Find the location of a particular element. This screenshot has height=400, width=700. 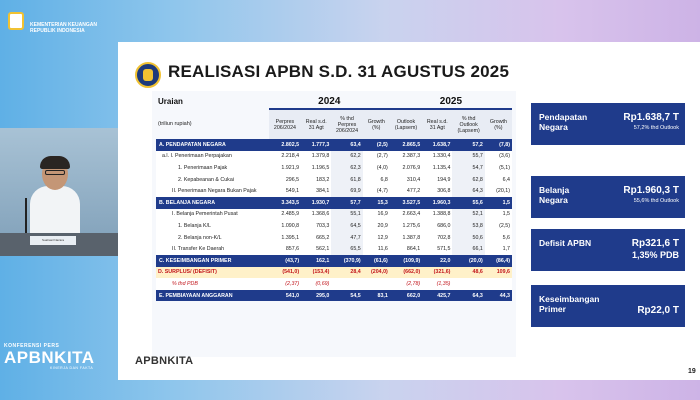

row-label: II. Penerimaan Negara Bukan Pajak is located at coordinates (212, 191).